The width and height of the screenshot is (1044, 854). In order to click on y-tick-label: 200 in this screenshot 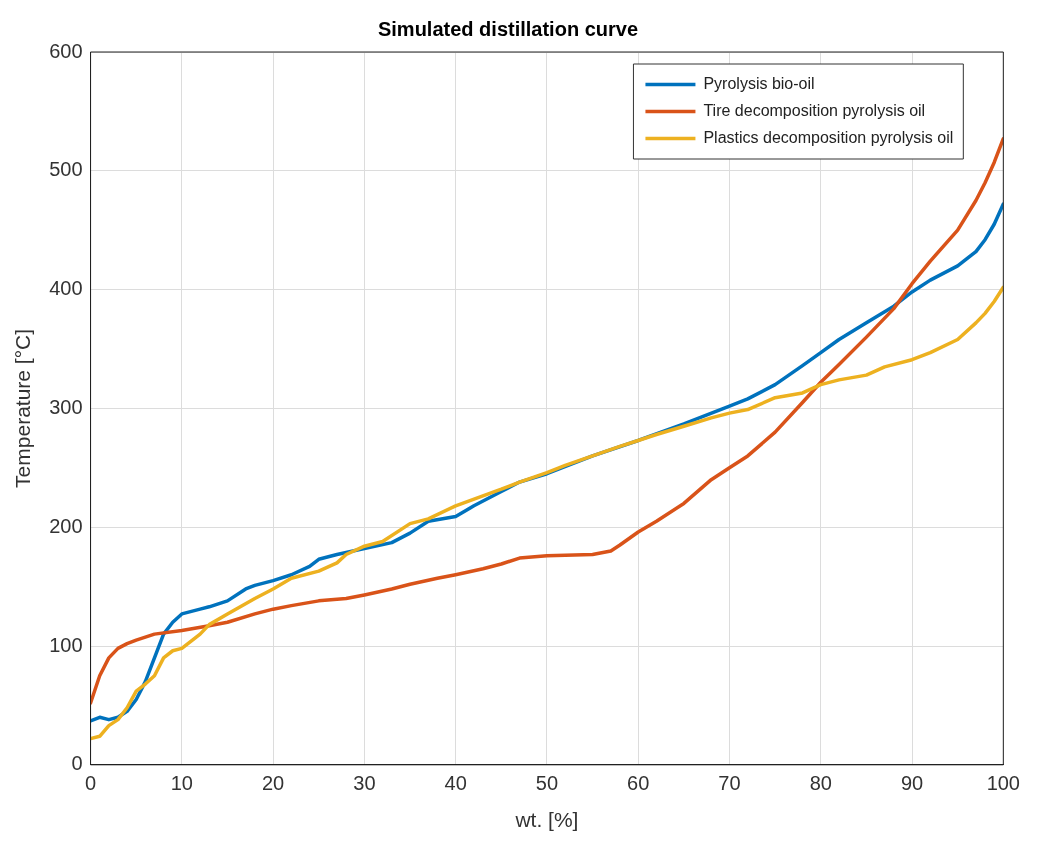, I will do `click(66, 525)`.